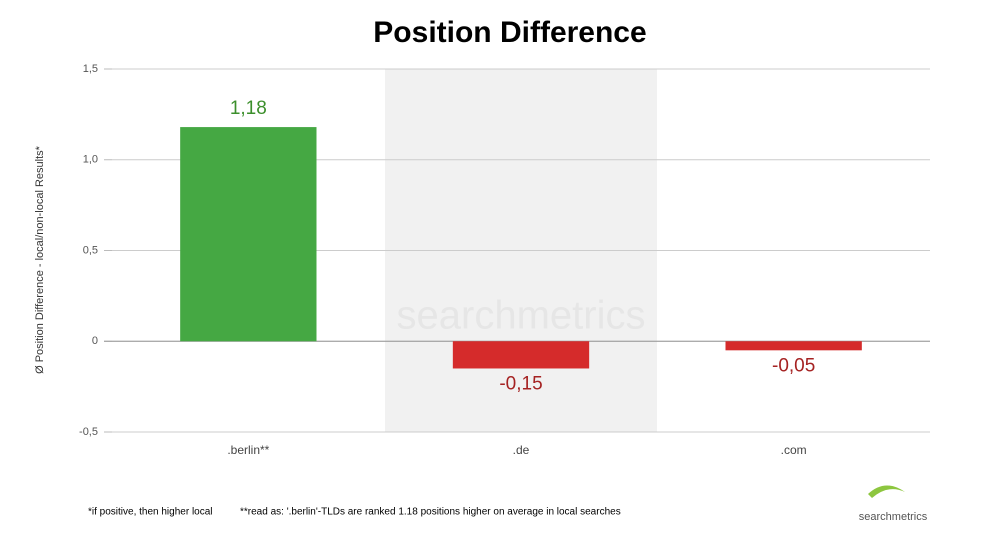 Image resolution: width=1000 pixels, height=545 pixels. I want to click on y-tick-label: 0, so click(95, 341).